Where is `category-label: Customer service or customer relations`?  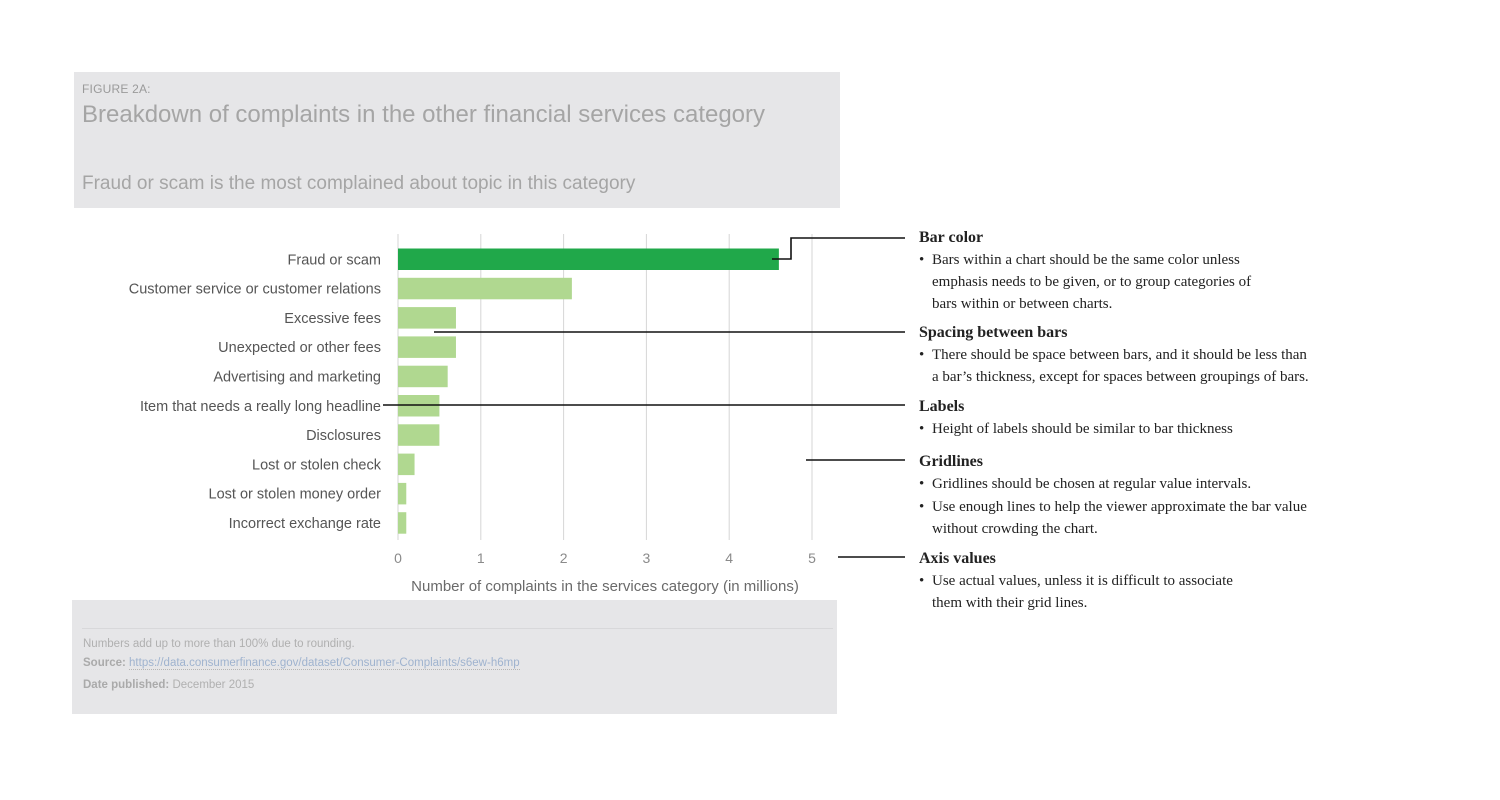
category-label: Customer service or customer relations is located at coordinates (255, 290).